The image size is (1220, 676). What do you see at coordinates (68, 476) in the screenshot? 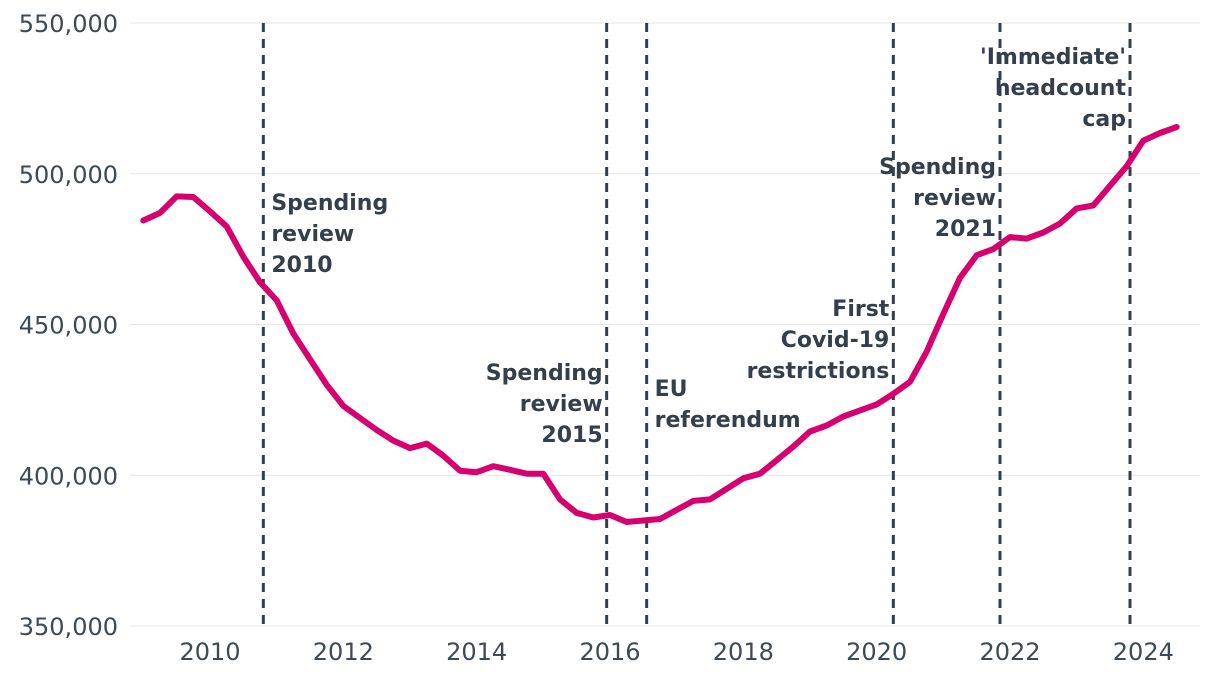
I see `y-tick-label: 400,000` at bounding box center [68, 476].